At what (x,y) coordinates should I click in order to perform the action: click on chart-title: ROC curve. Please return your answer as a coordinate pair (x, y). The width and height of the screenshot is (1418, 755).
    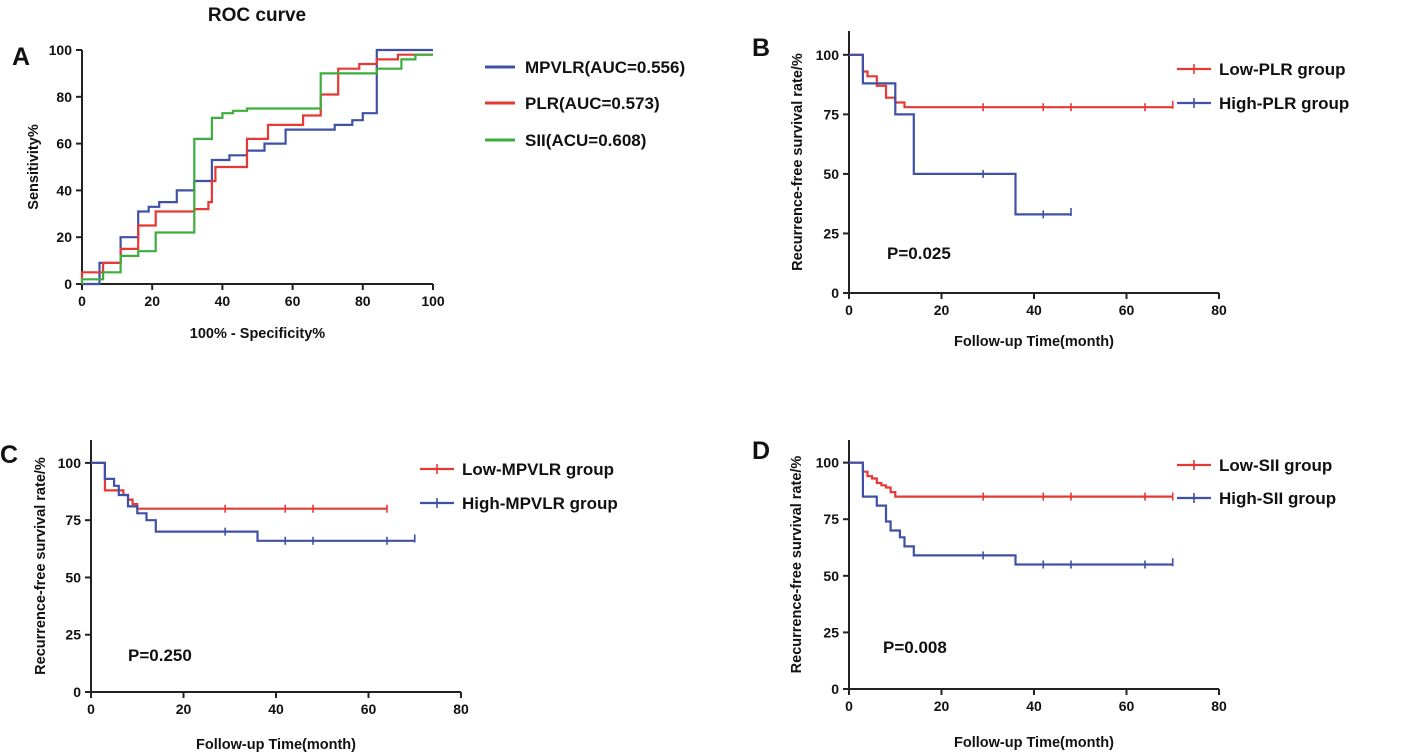
    Looking at the image, I should click on (257, 15).